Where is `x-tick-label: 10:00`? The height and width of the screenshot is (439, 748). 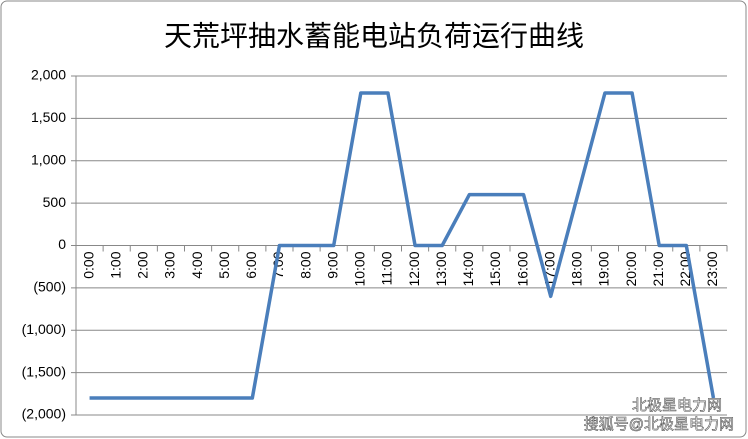 x-tick-label: 10:00 is located at coordinates (360, 268).